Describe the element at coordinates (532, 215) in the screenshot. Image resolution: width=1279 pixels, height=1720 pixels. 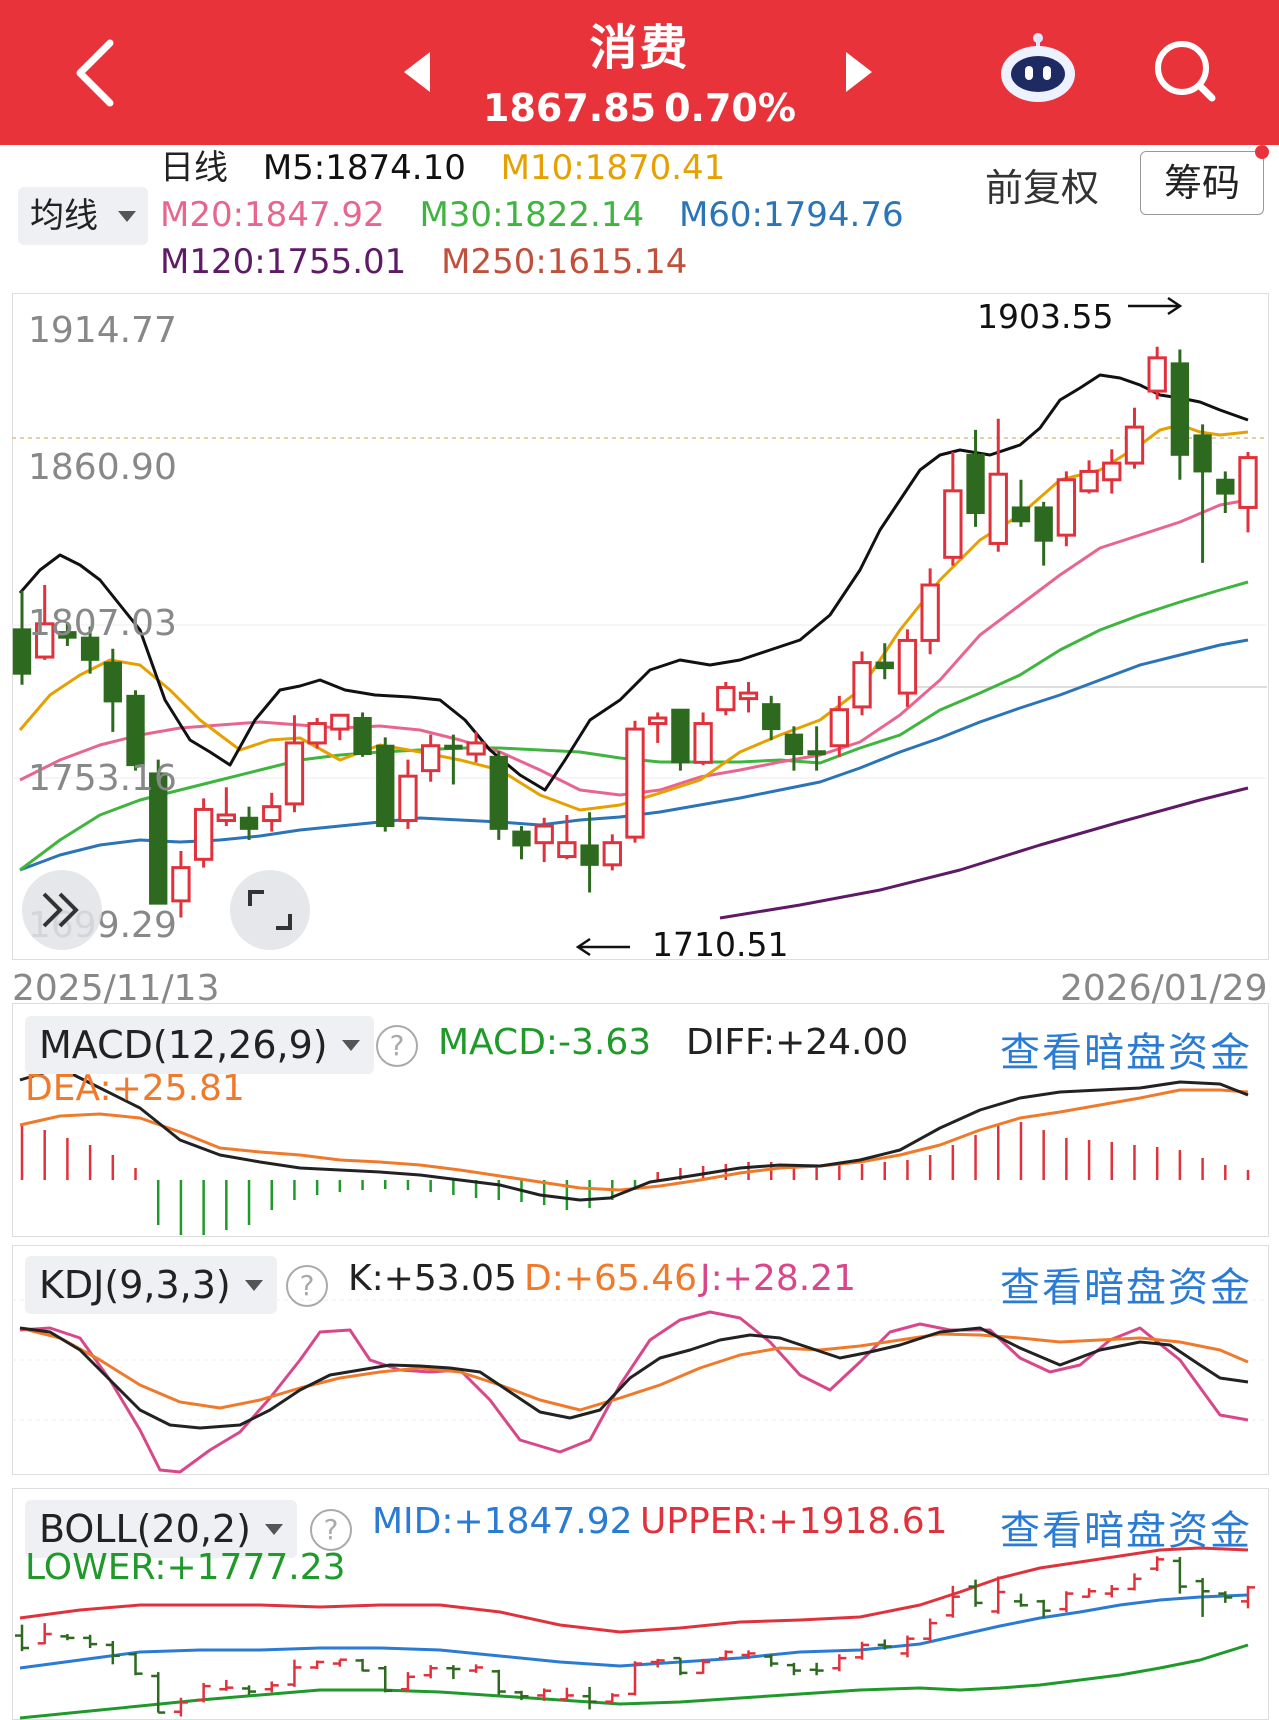
I see `ma30-value: M30:1822.14` at that location.